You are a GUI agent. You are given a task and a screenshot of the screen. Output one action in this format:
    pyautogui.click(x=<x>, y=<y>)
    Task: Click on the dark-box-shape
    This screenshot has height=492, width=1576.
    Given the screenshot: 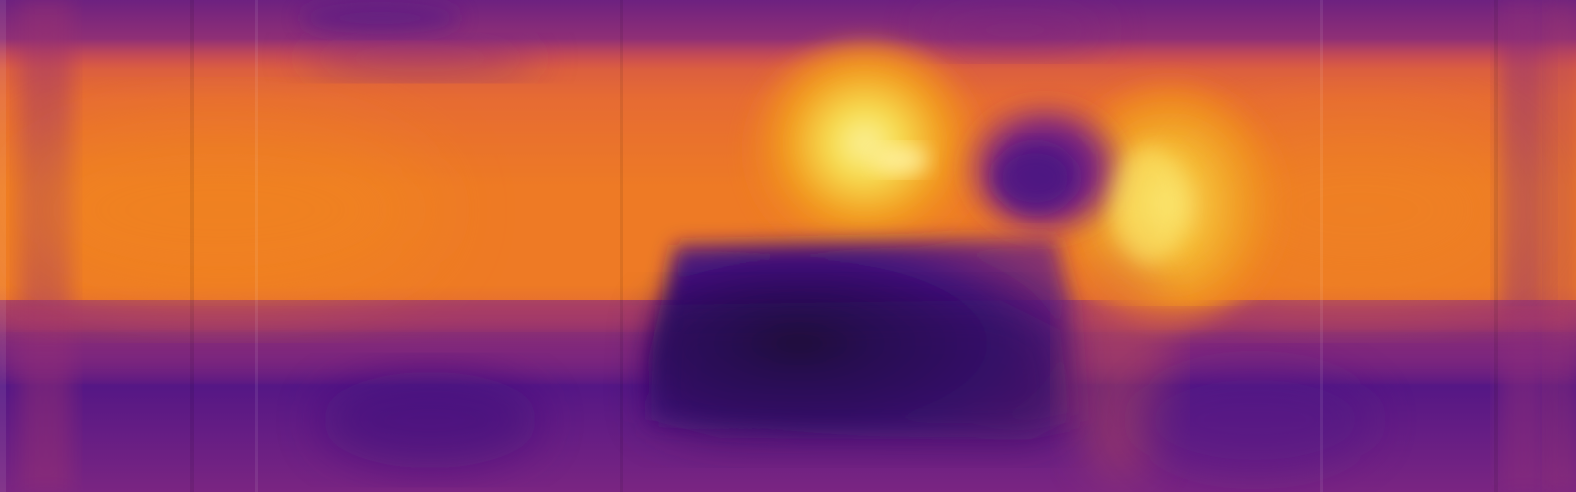 What is the action you would take?
    pyautogui.click(x=864, y=334)
    